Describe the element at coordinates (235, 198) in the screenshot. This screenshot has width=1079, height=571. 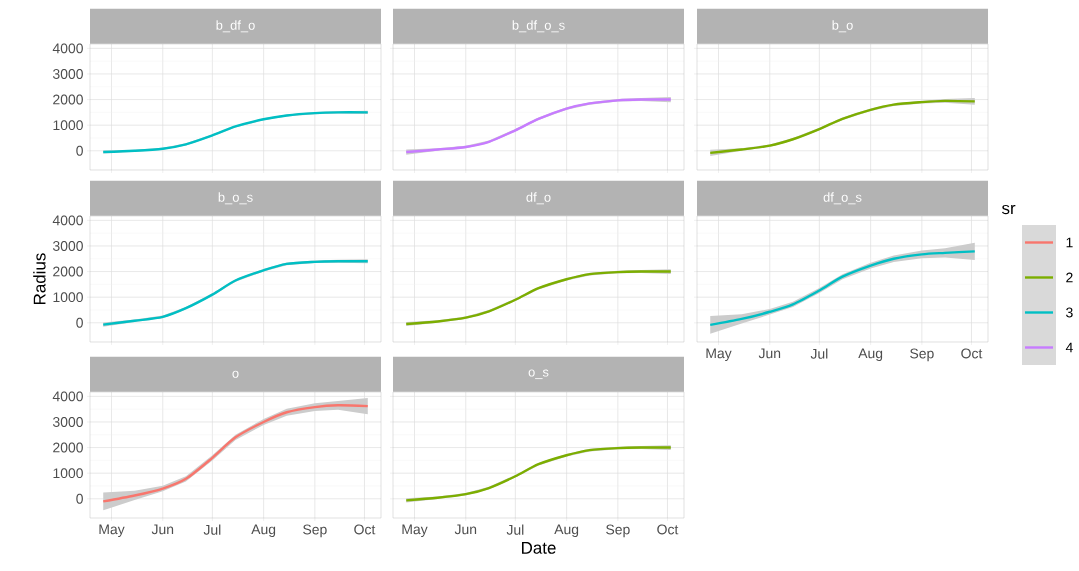
I see `chart-title: b_o_s` at that location.